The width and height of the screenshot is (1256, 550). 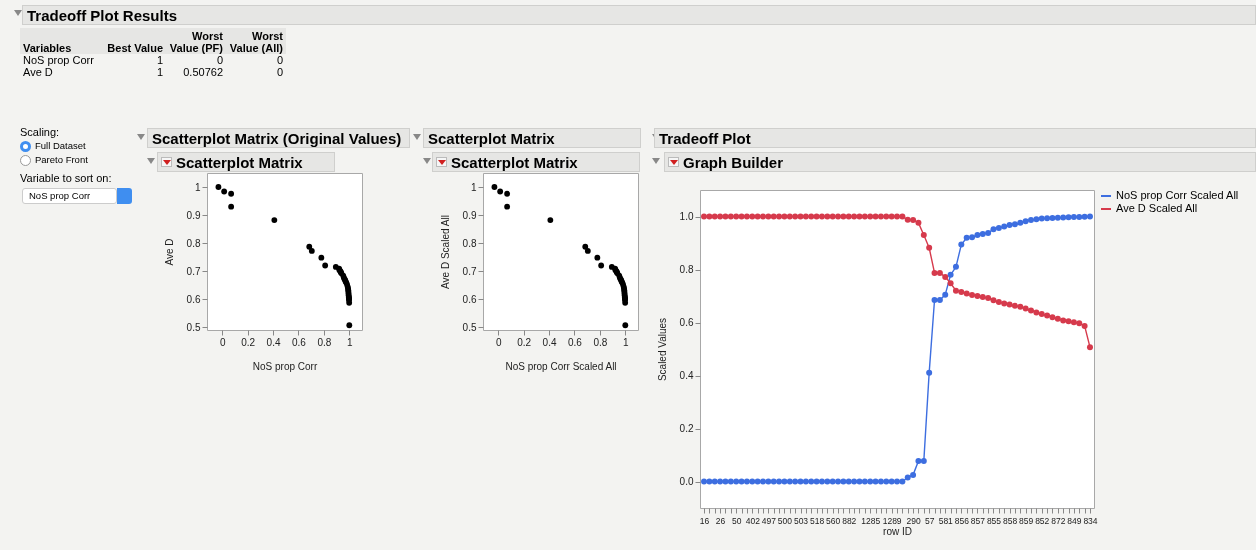 I want to click on x-tick-label: 290, so click(x=913, y=520).